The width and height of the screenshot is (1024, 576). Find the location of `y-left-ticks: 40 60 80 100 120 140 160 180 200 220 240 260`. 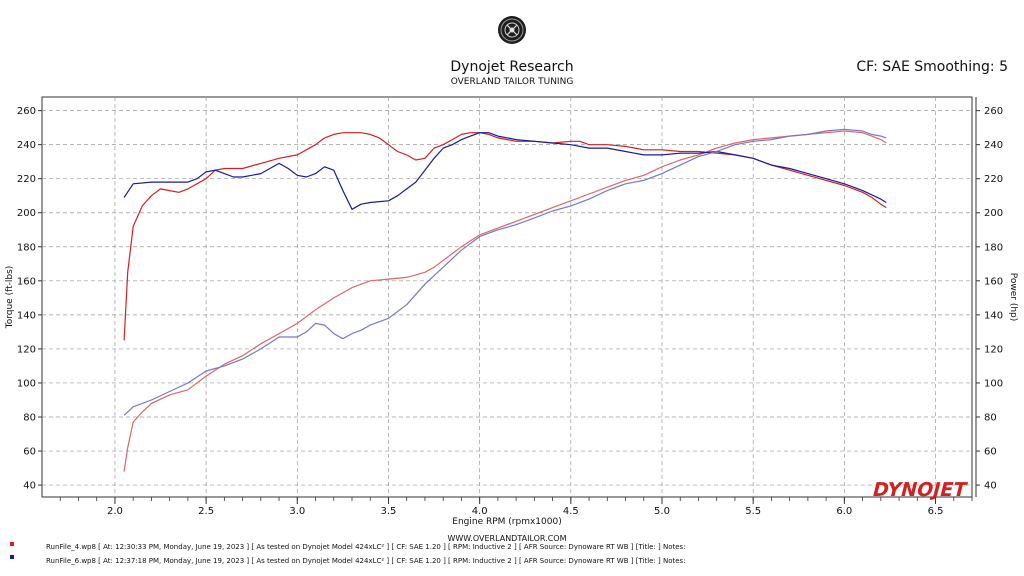

y-left-ticks: 40 60 80 100 120 140 160 180 200 220 240 260 is located at coordinates (29, 299).